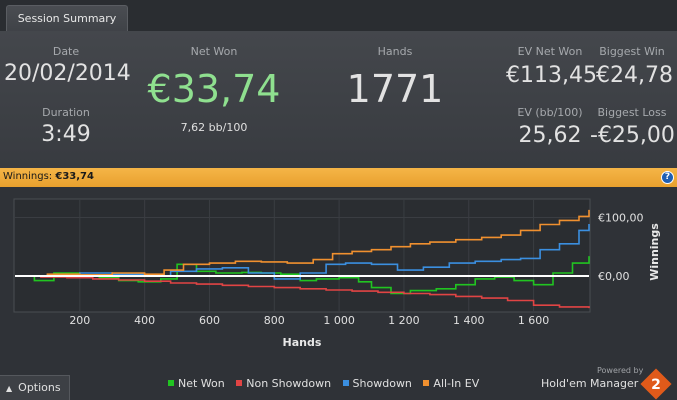  I want to click on tab-bar: Session Summary, so click(338, 16).